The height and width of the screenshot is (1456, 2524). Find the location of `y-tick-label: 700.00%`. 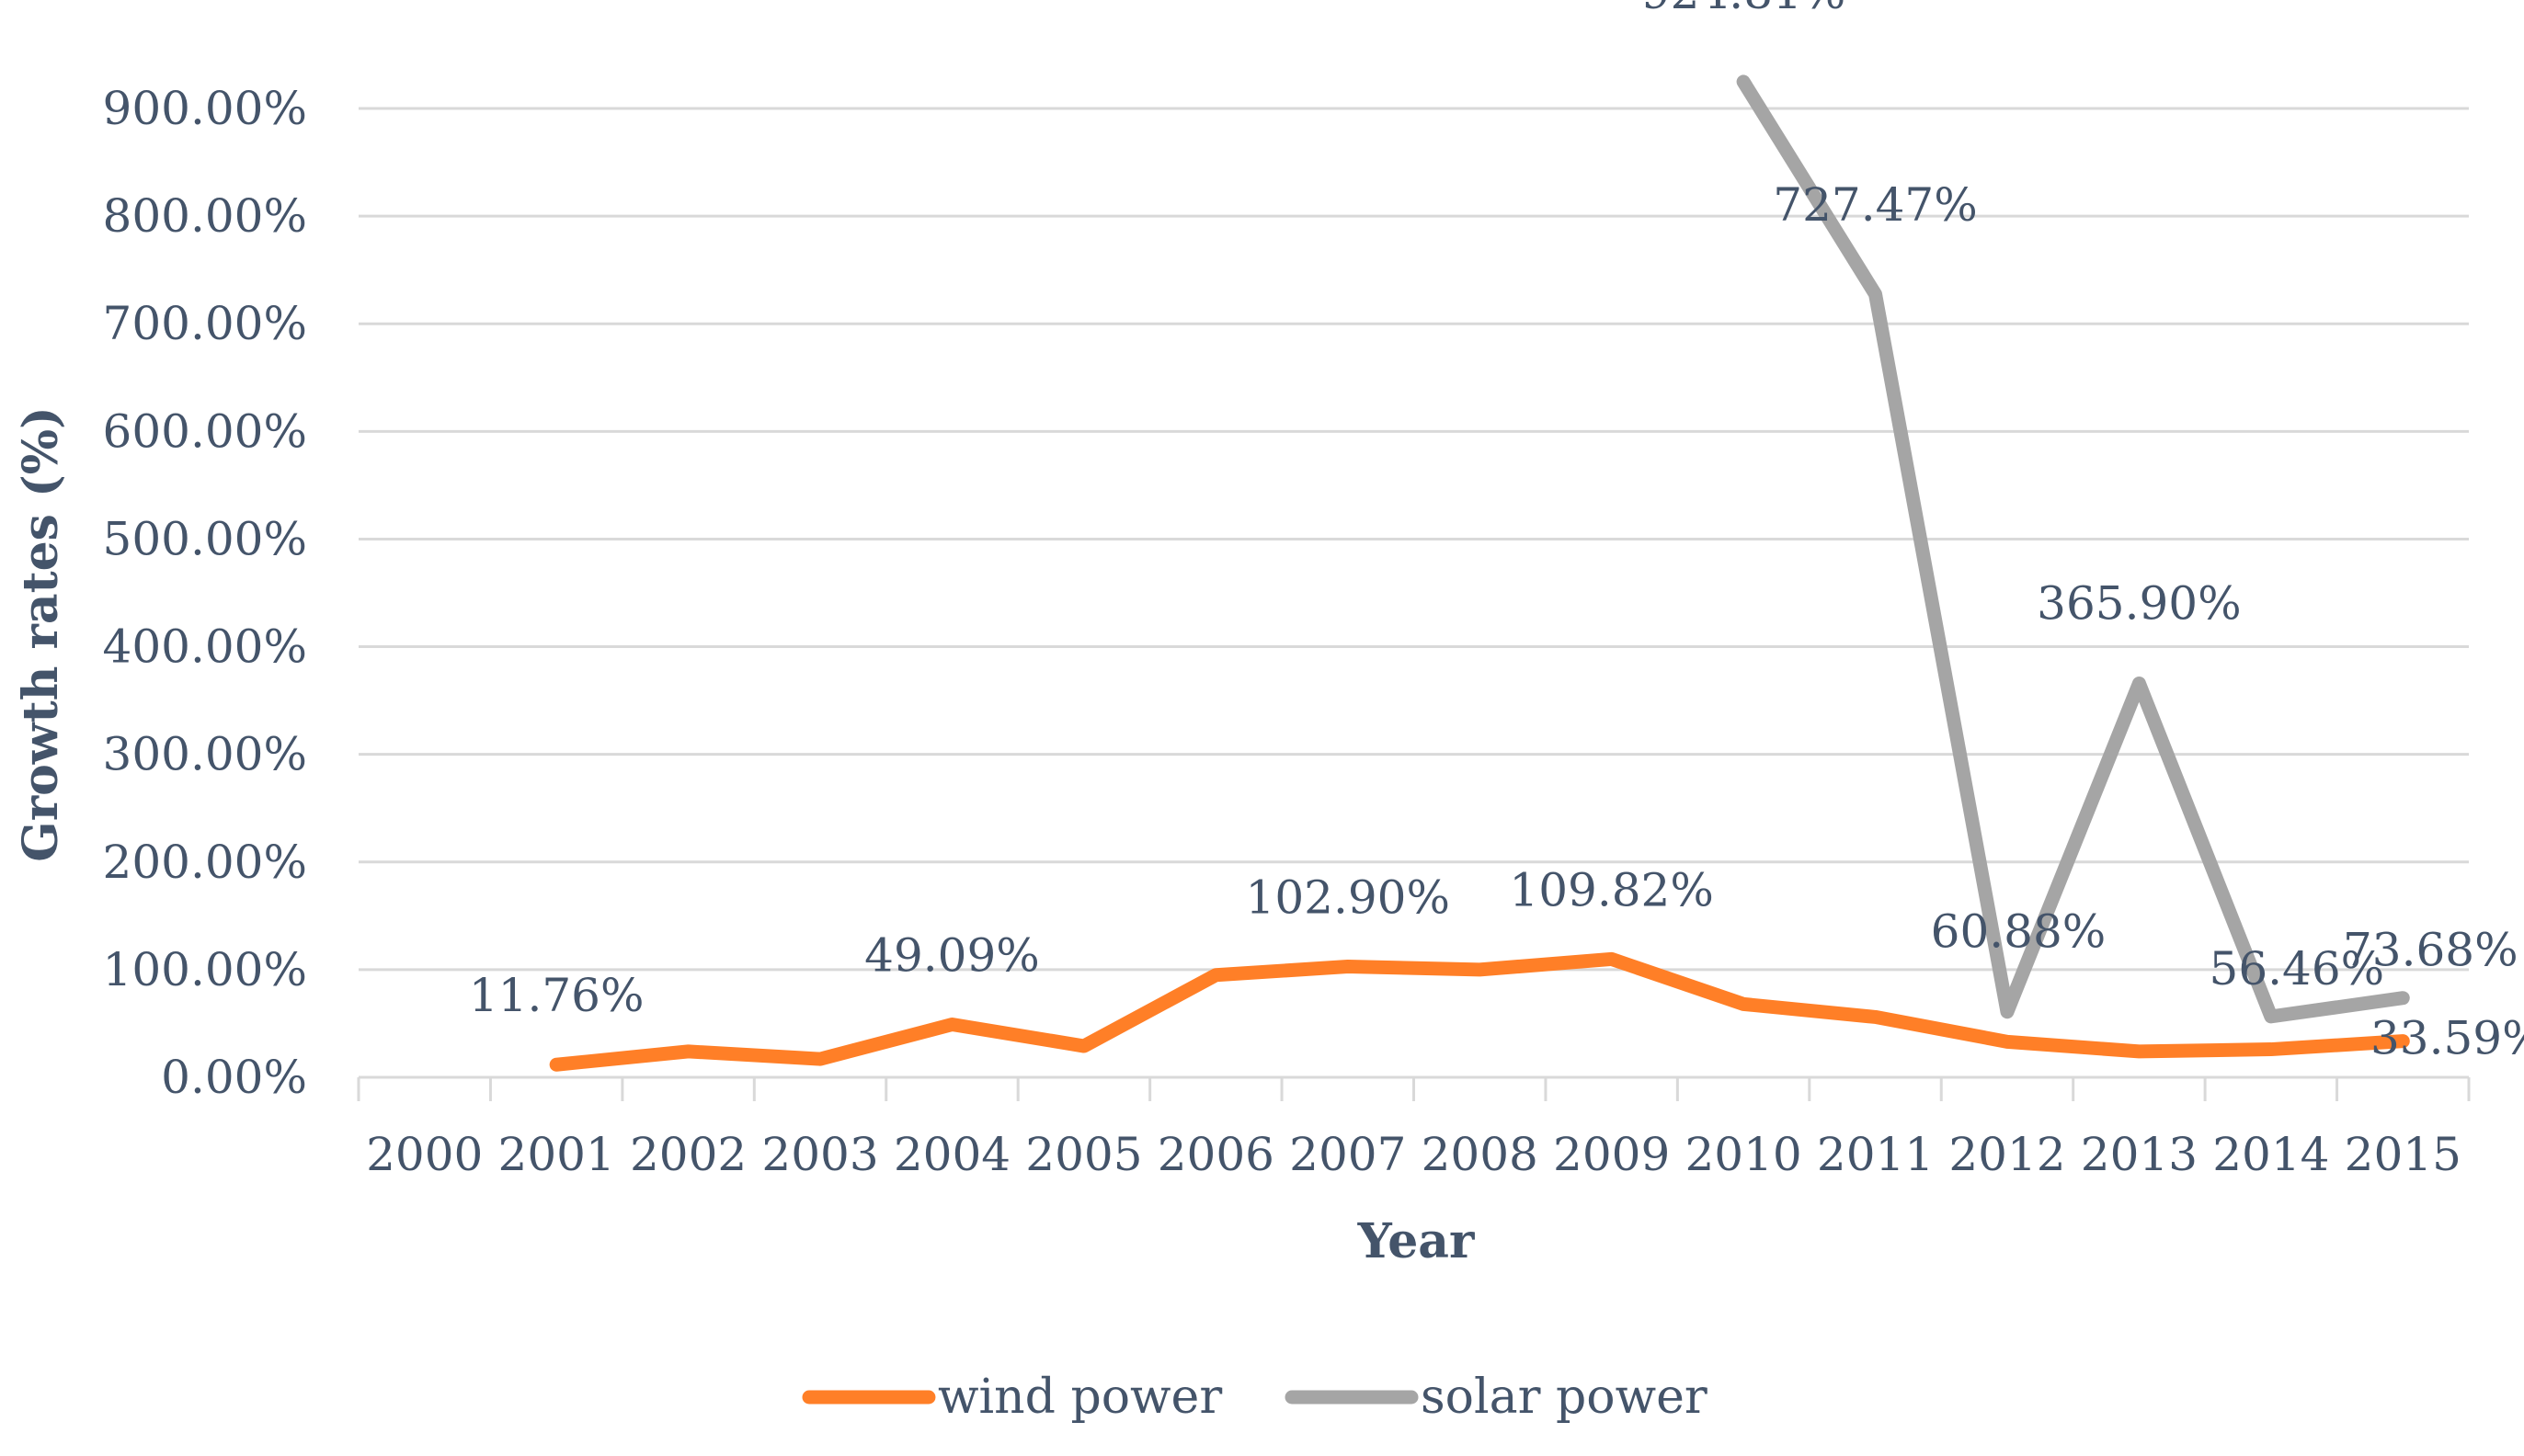

y-tick-label: 700.00% is located at coordinates (205, 323).